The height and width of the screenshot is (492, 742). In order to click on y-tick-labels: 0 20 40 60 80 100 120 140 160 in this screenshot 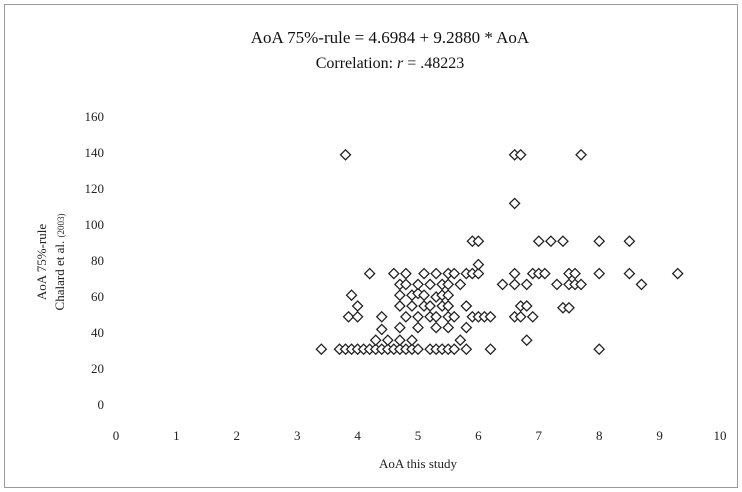, I will do `click(95, 260)`.